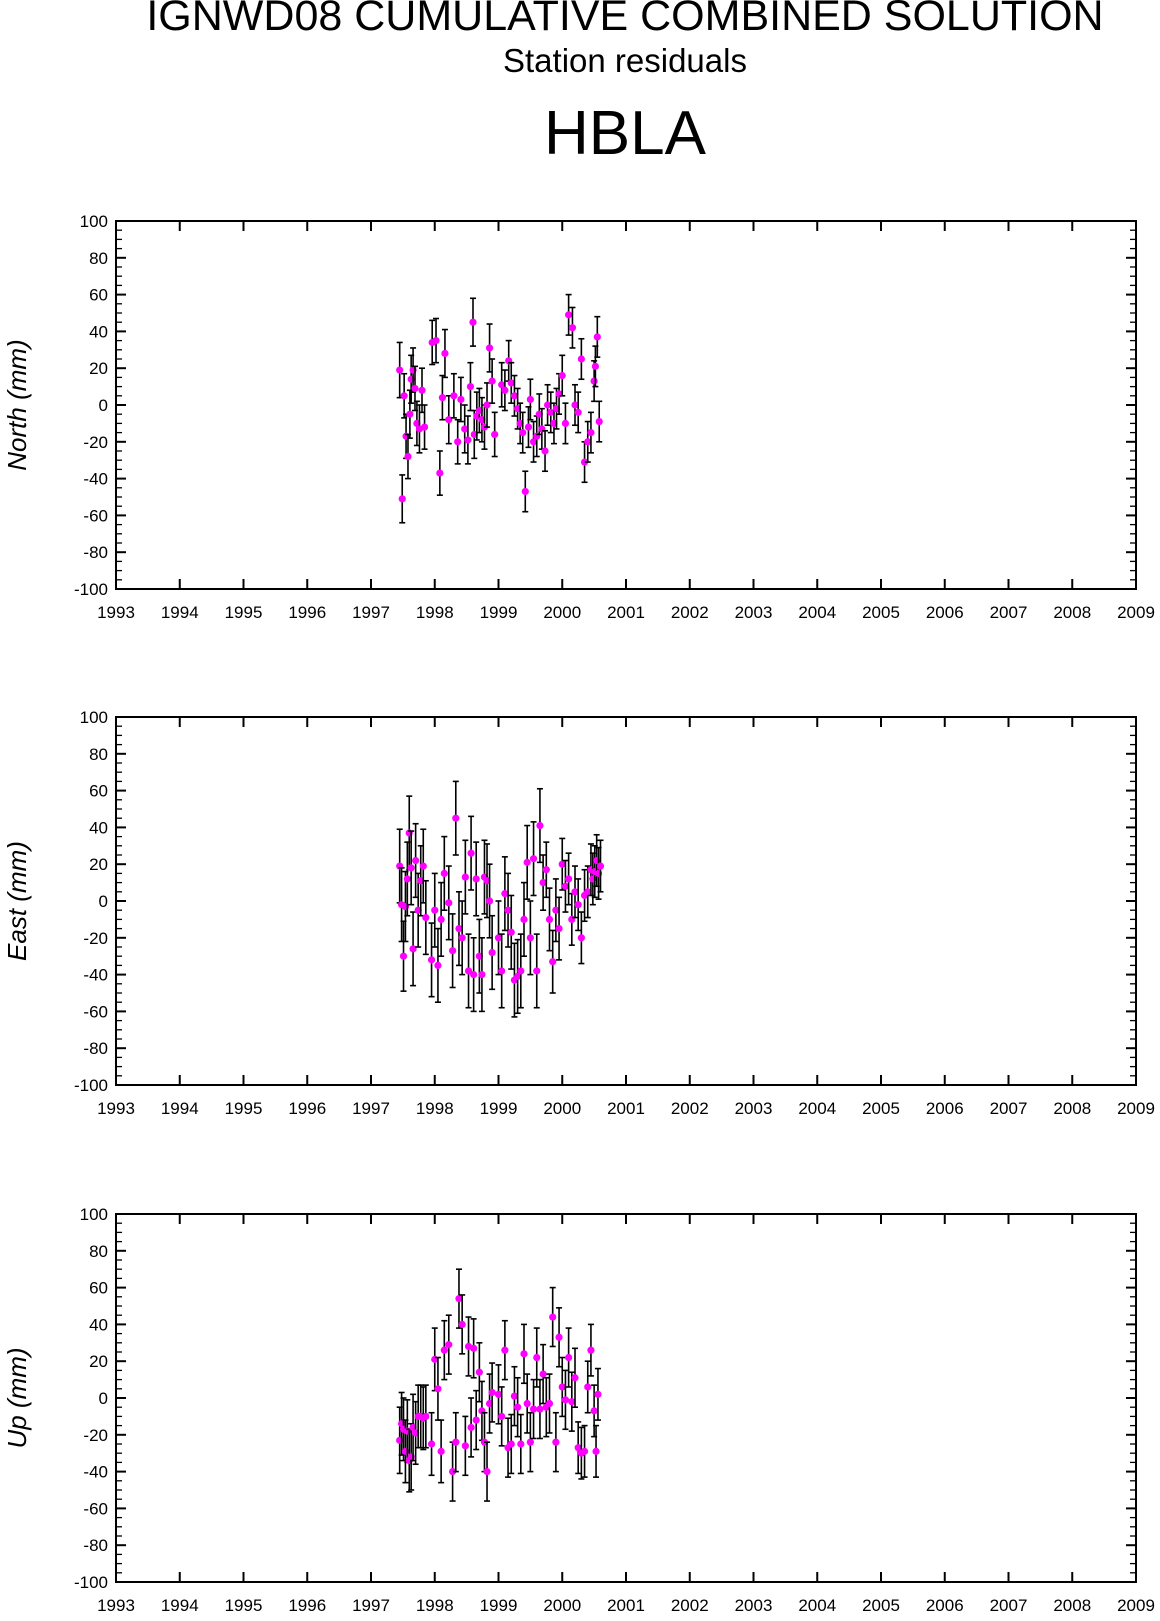  Describe the element at coordinates (562, 612) in the screenshot. I see `panel-1-x-tick-label: 2000` at that location.